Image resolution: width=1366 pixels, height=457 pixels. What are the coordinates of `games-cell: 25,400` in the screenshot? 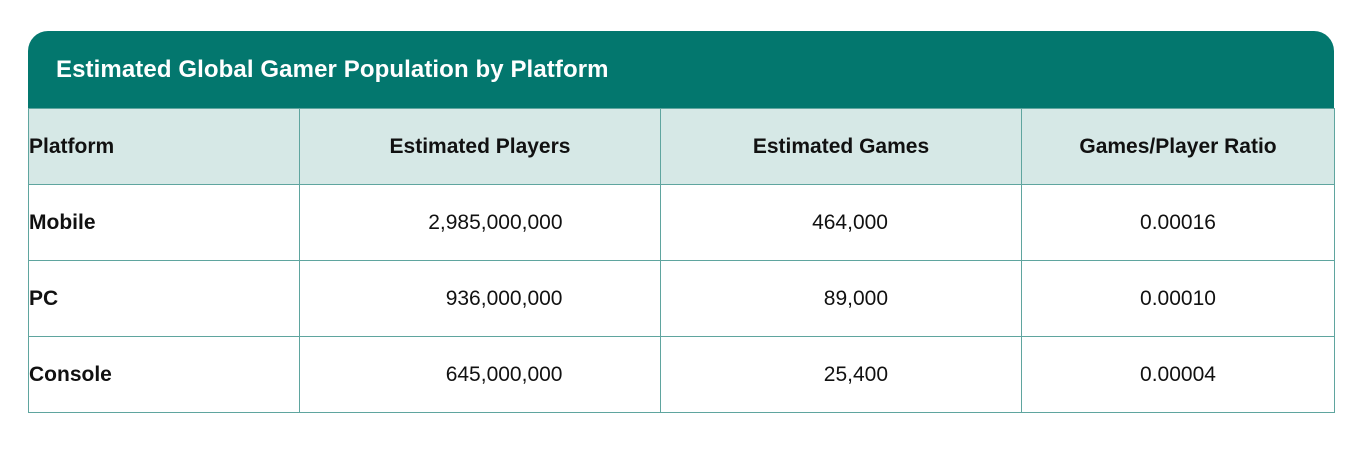 It's located at (841, 374).